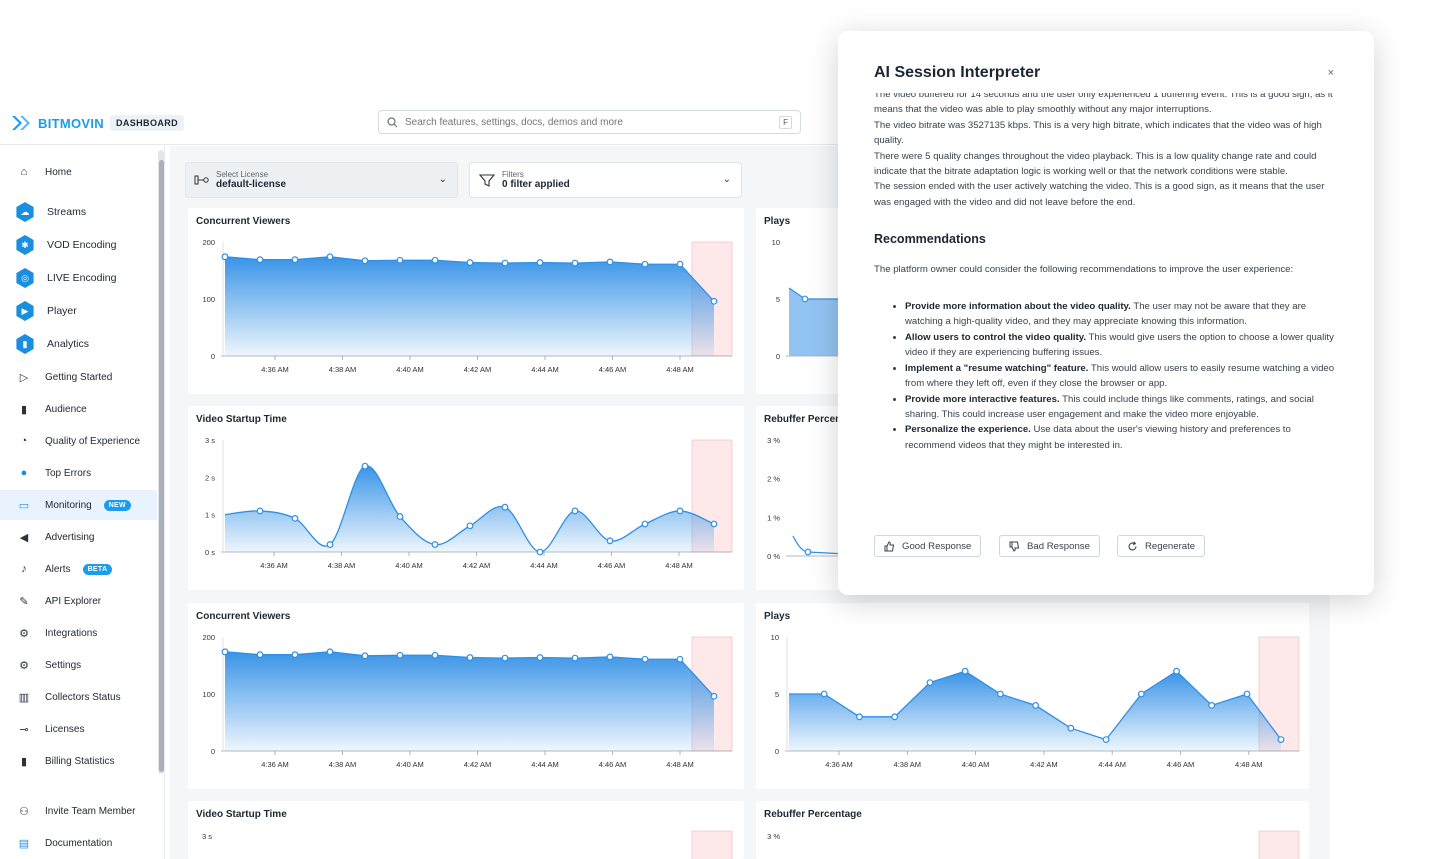  What do you see at coordinates (78, 172) in the screenshot?
I see `sidebar-item-home: ⌂ Home` at bounding box center [78, 172].